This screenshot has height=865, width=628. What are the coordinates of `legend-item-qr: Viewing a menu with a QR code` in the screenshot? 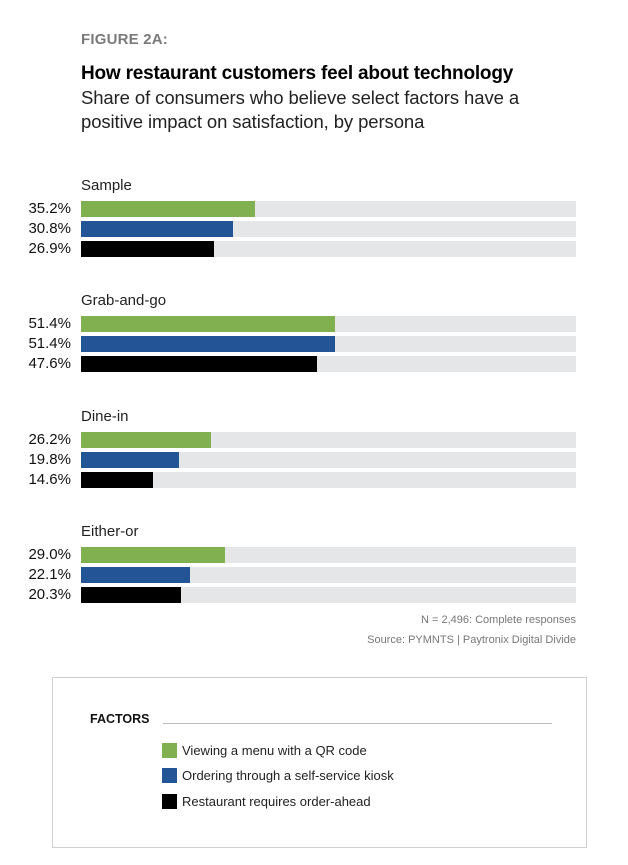 It's located at (264, 750).